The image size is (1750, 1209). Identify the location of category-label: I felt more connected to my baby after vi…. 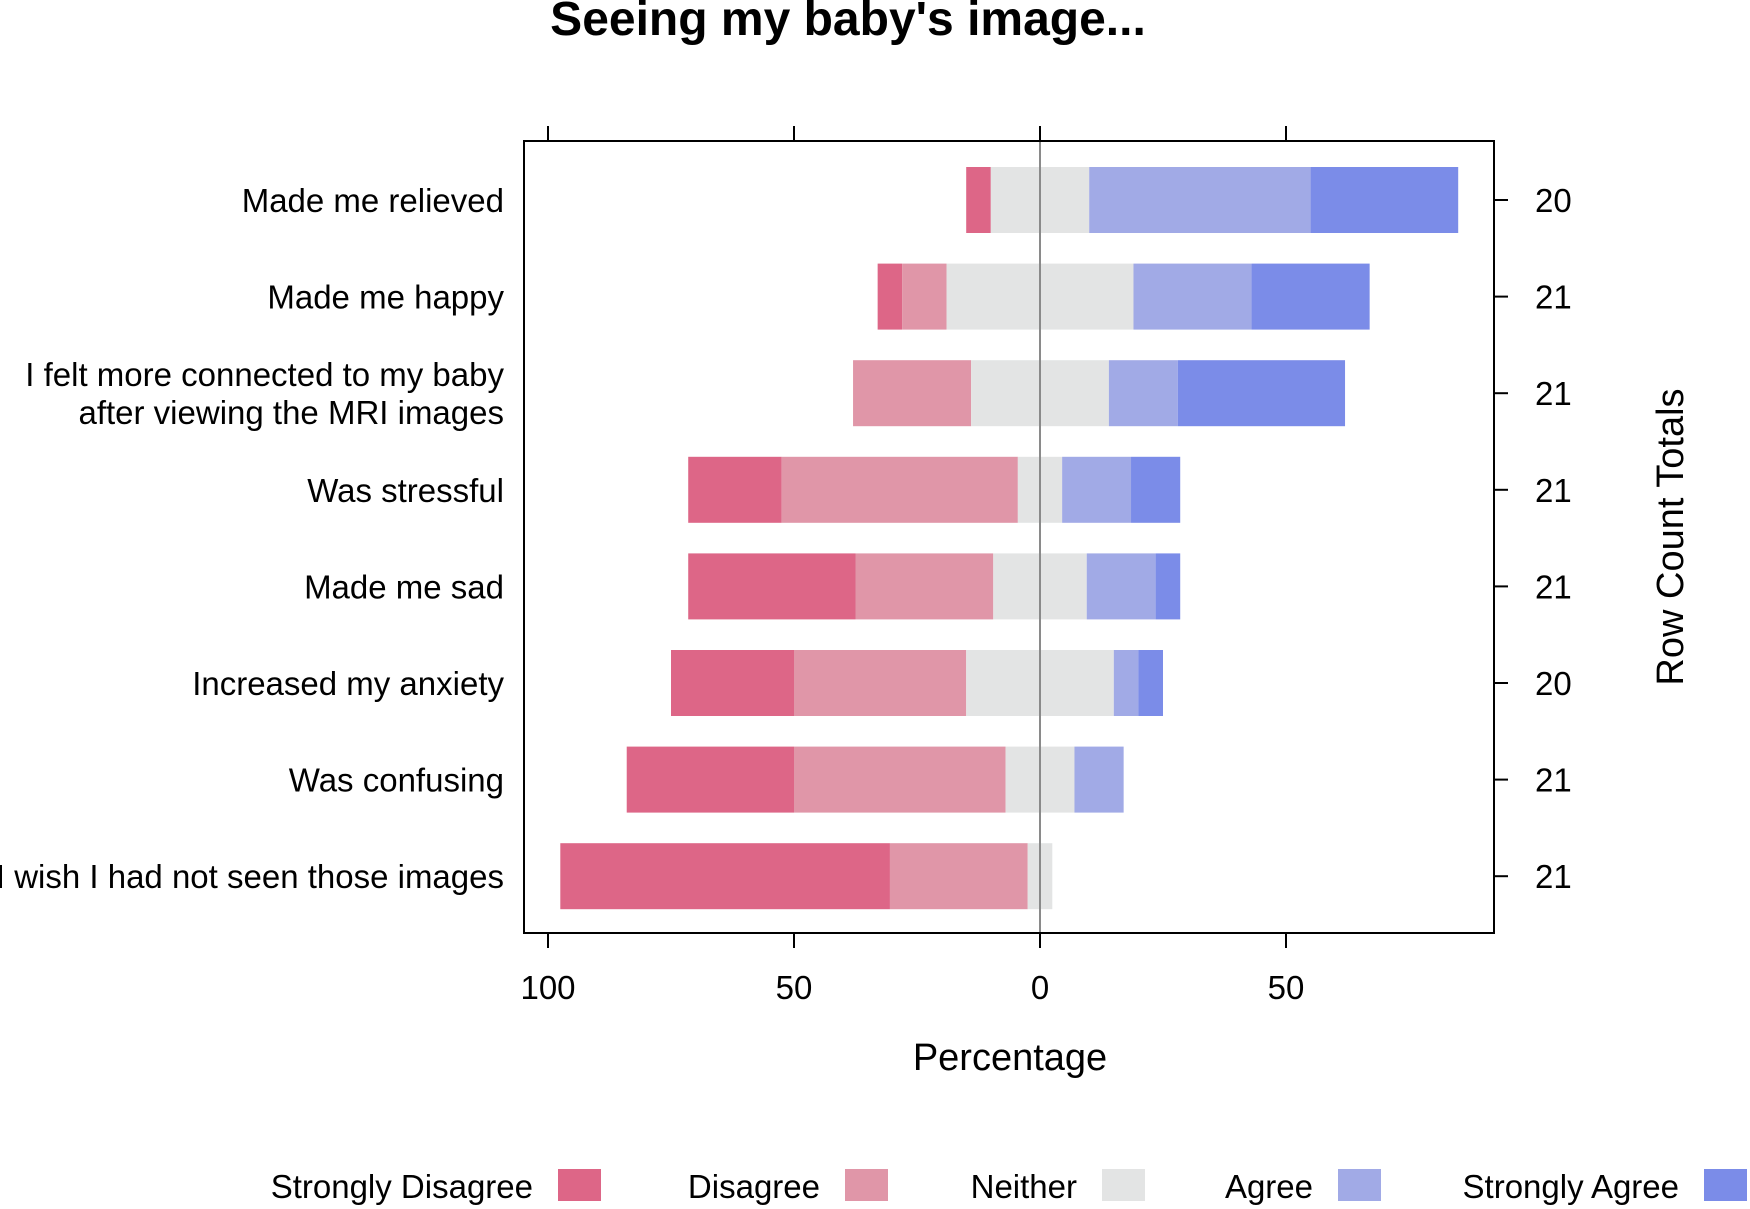
(264, 393).